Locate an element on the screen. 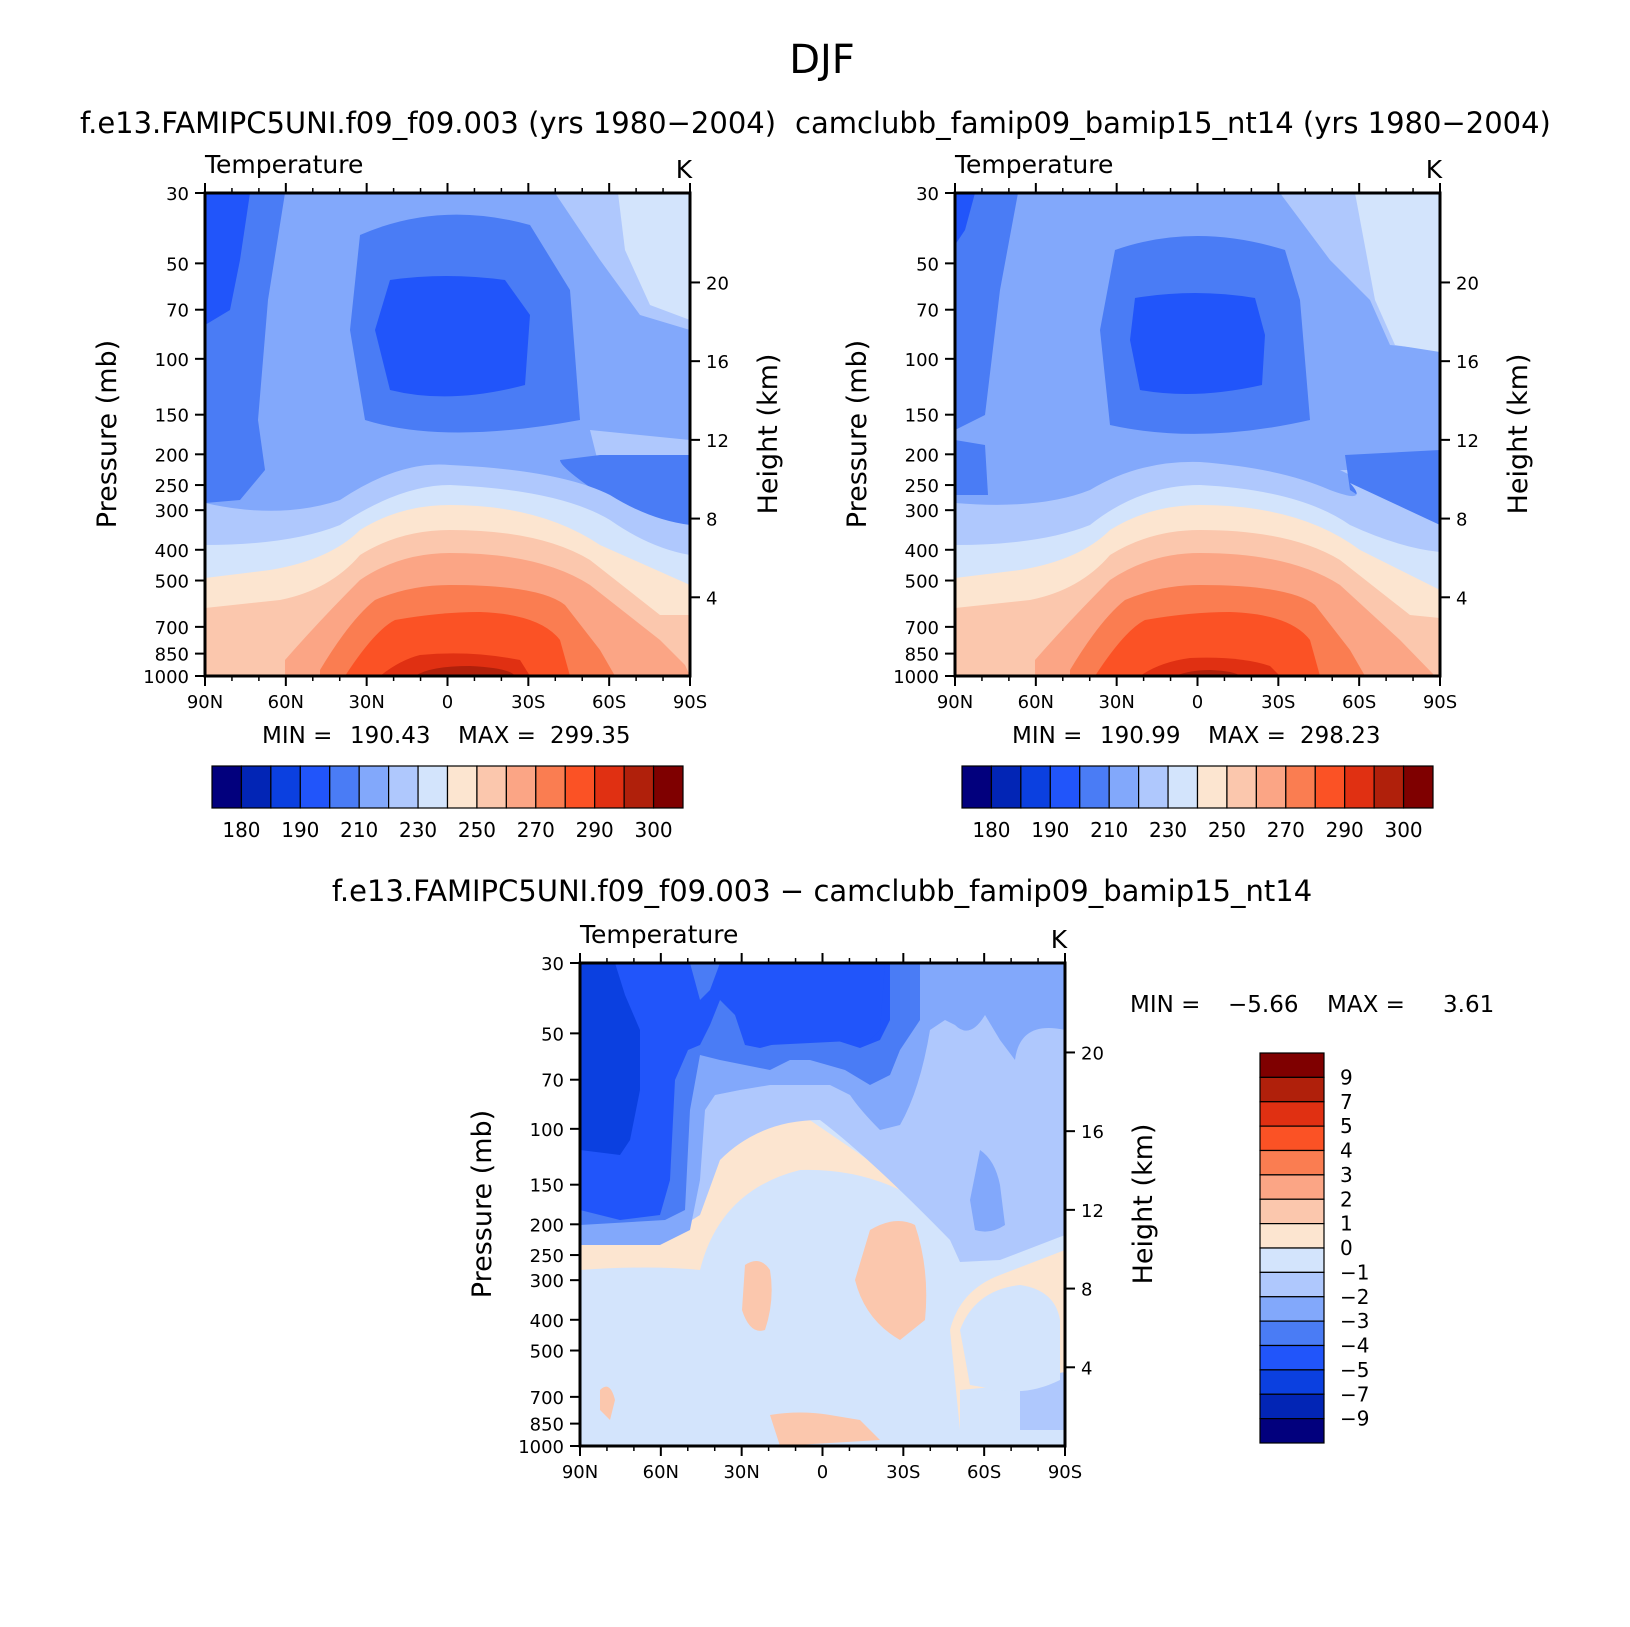 This screenshot has width=1630, height=1627. units-label-diff: K is located at coordinates (1059, 939).